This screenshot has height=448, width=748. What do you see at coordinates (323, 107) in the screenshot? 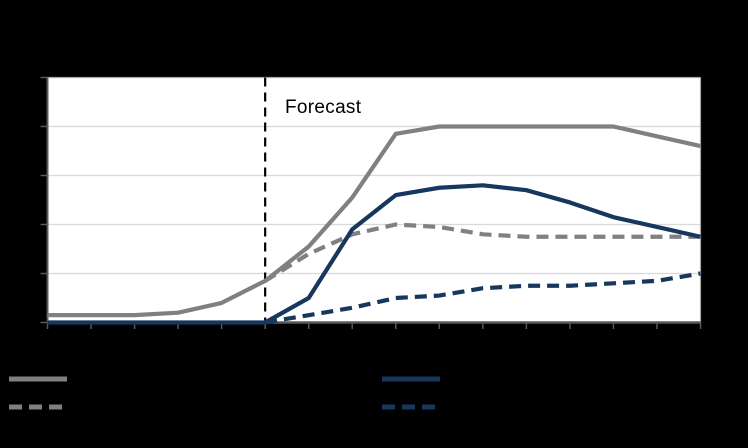
I see `forecast-annotation: Forecast` at bounding box center [323, 107].